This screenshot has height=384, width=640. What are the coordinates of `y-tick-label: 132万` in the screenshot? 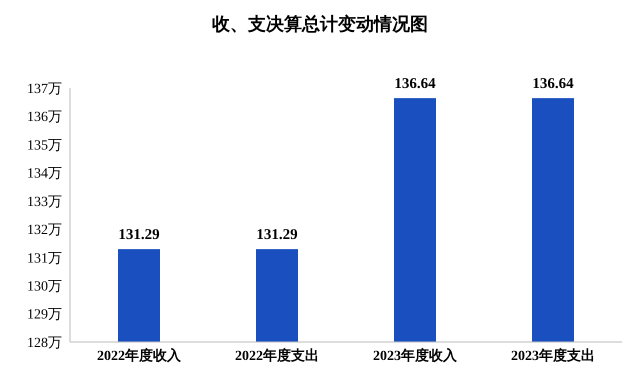 It's located at (44, 230).